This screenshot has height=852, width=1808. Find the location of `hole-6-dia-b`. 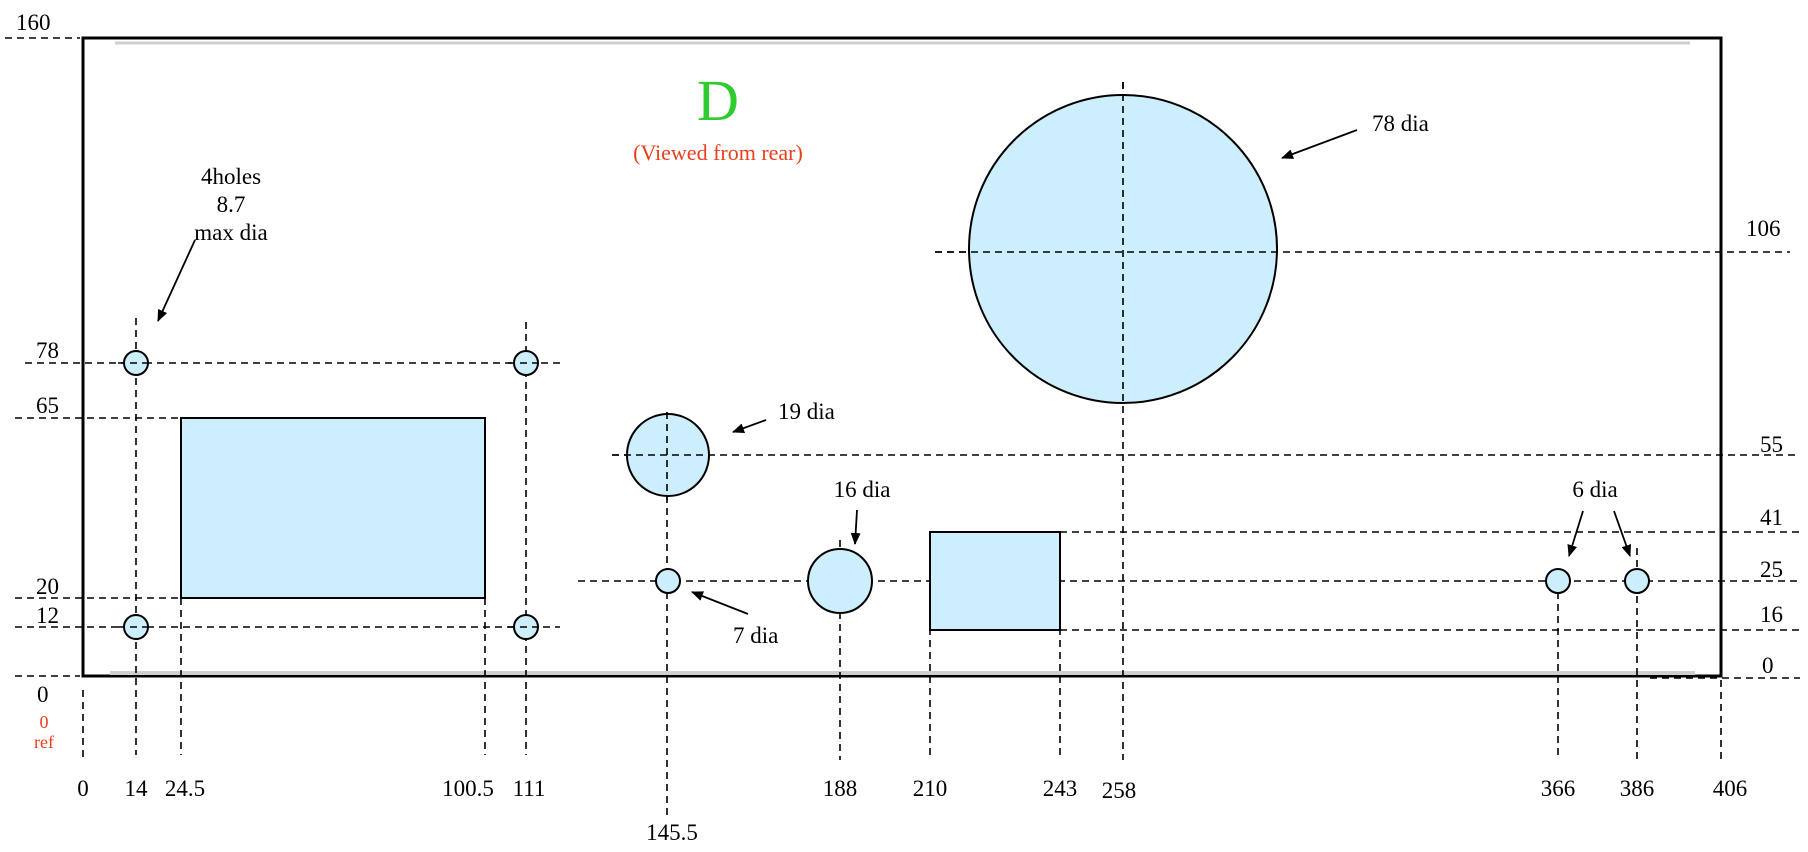

hole-6-dia-b is located at coordinates (1637, 581).